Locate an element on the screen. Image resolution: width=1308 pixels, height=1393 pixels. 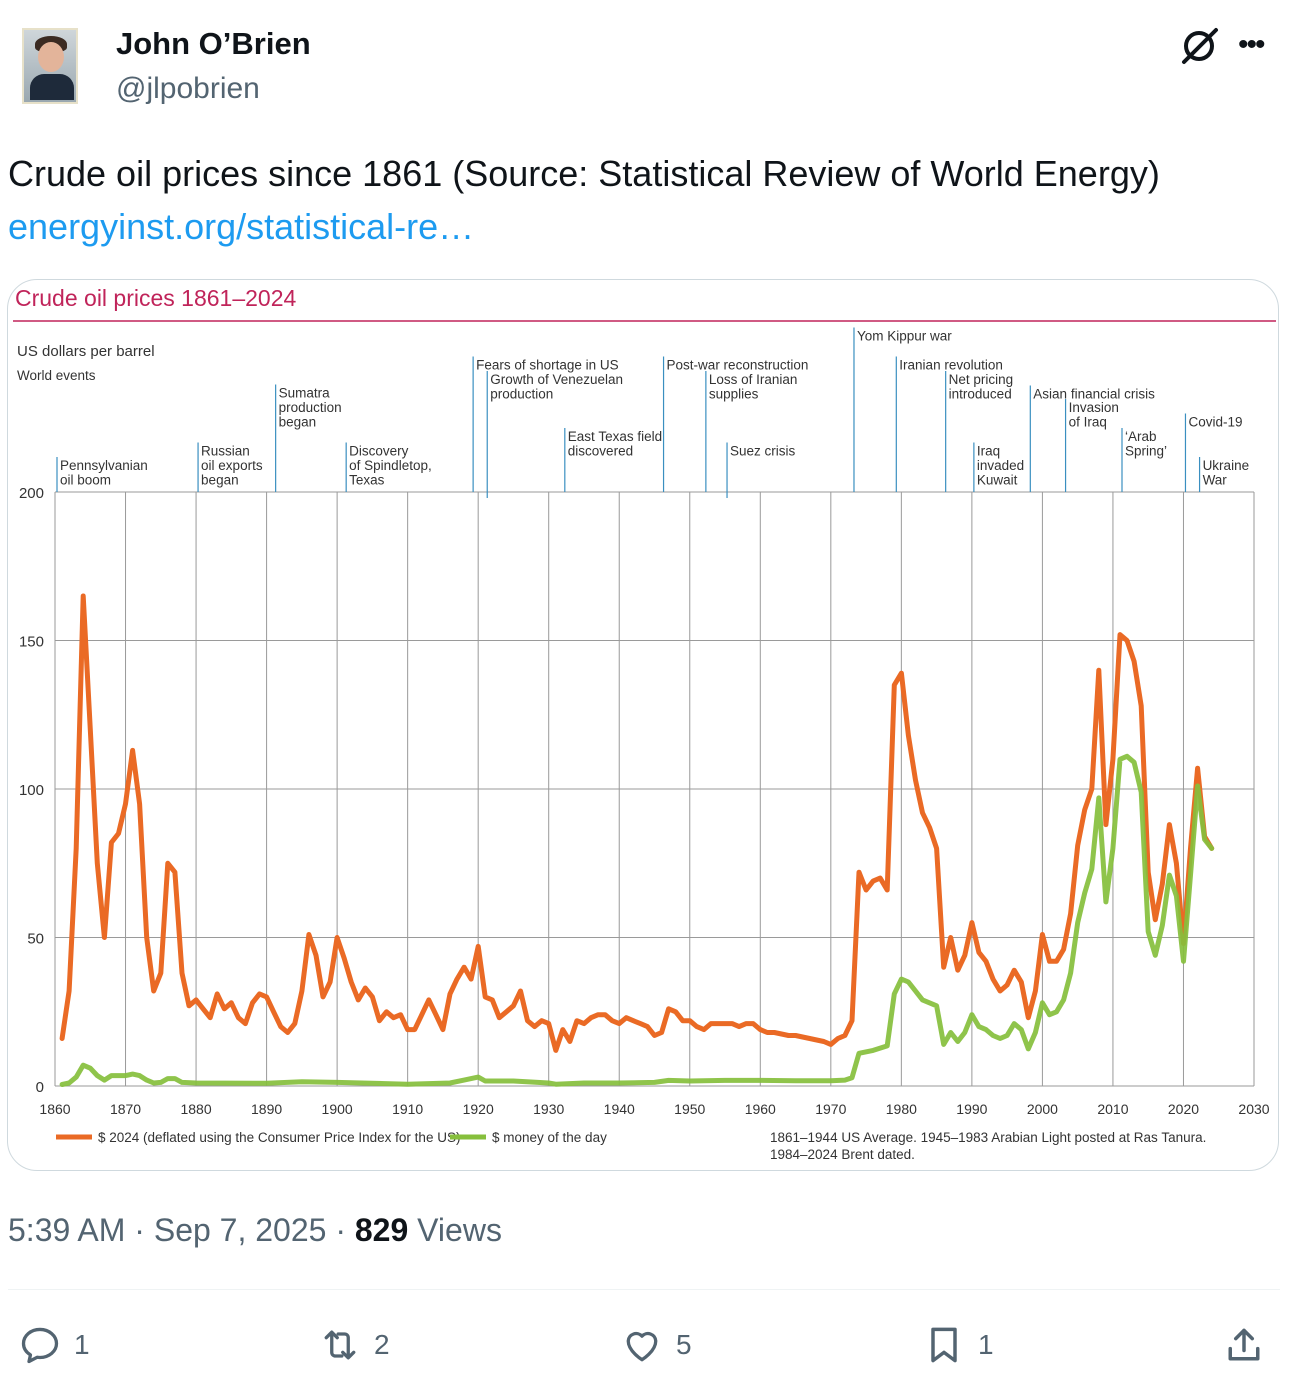
view-count: 829 is located at coordinates (381, 1230).